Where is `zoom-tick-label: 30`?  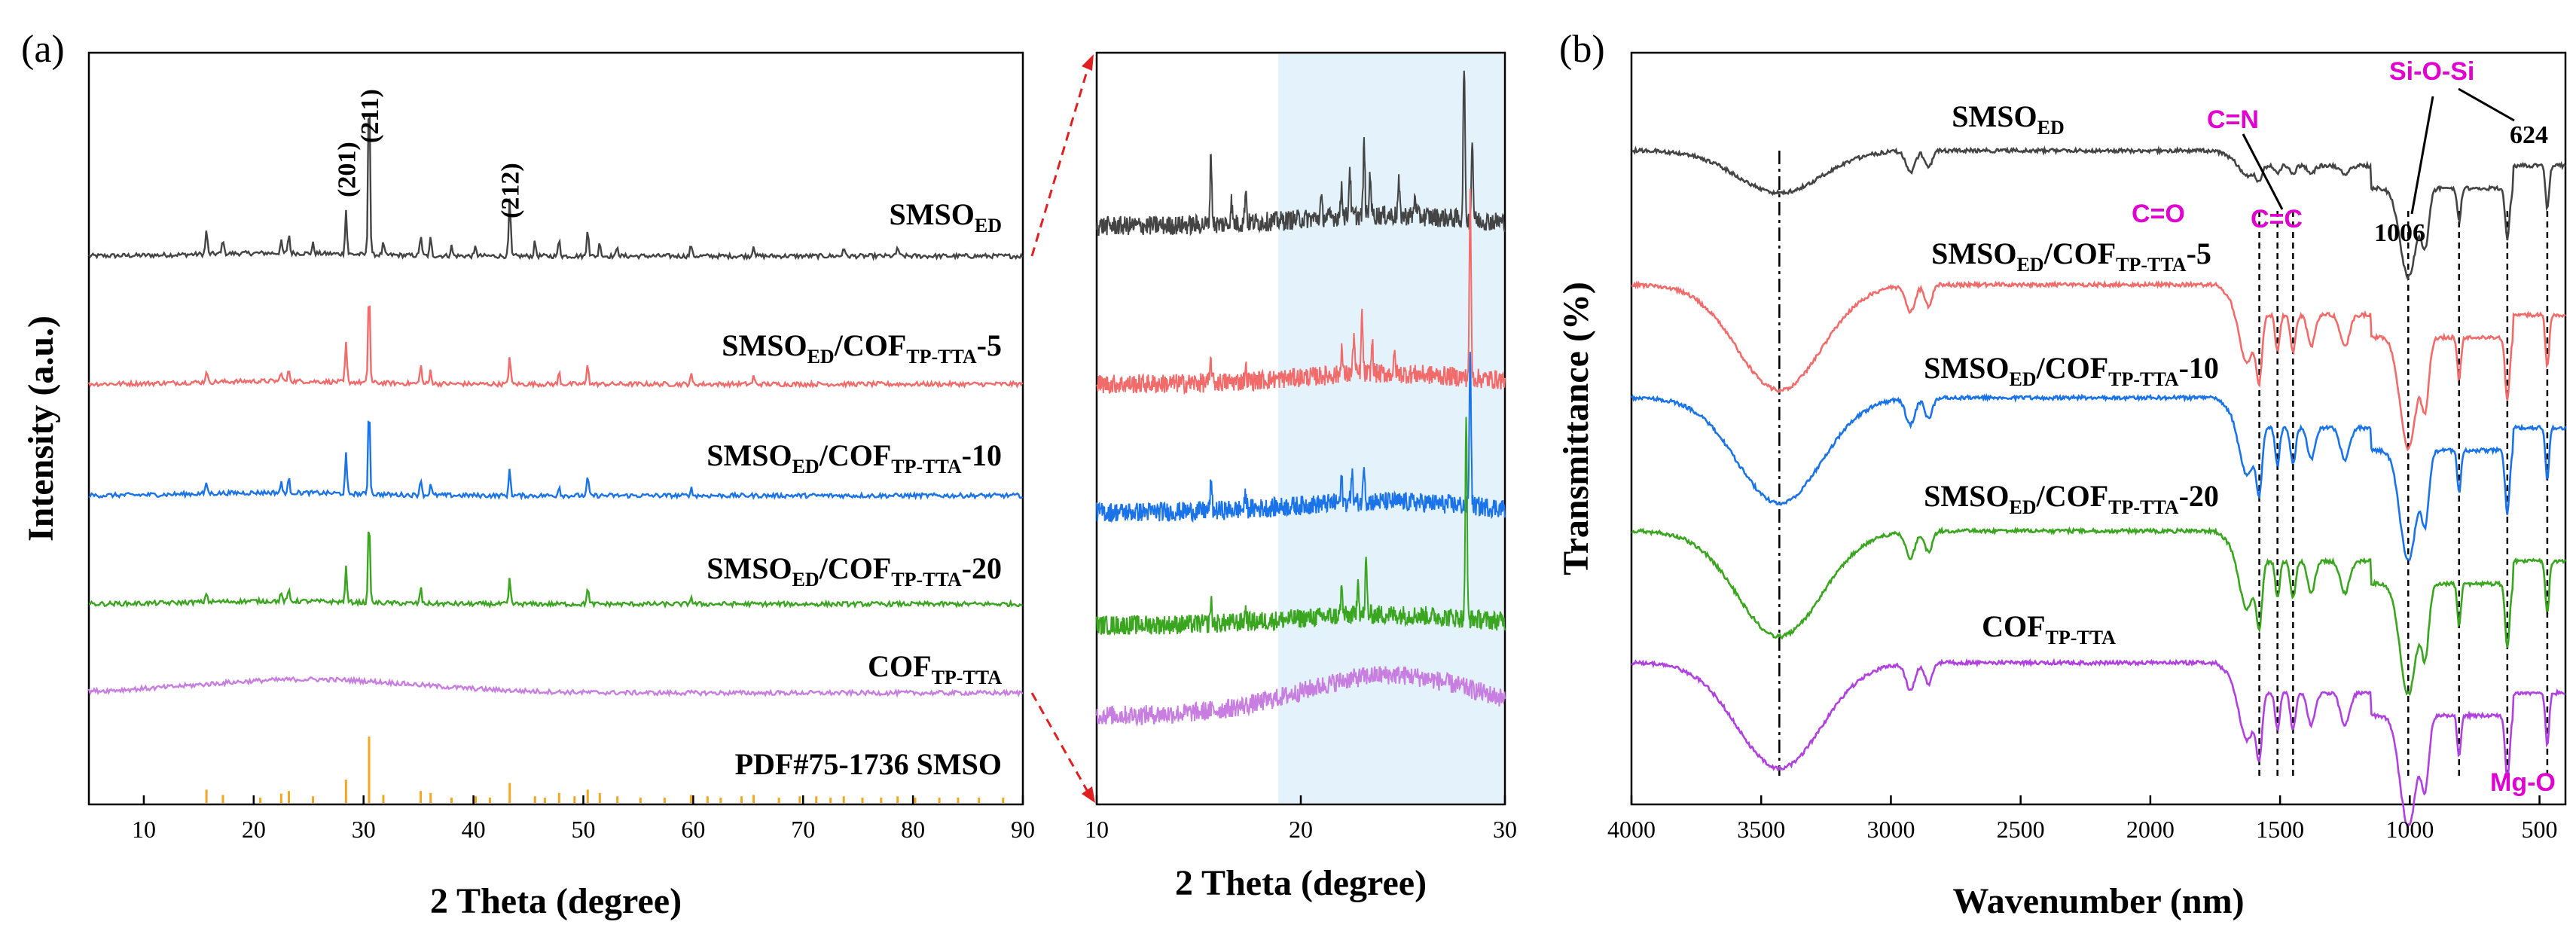 zoom-tick-label: 30 is located at coordinates (1505, 829).